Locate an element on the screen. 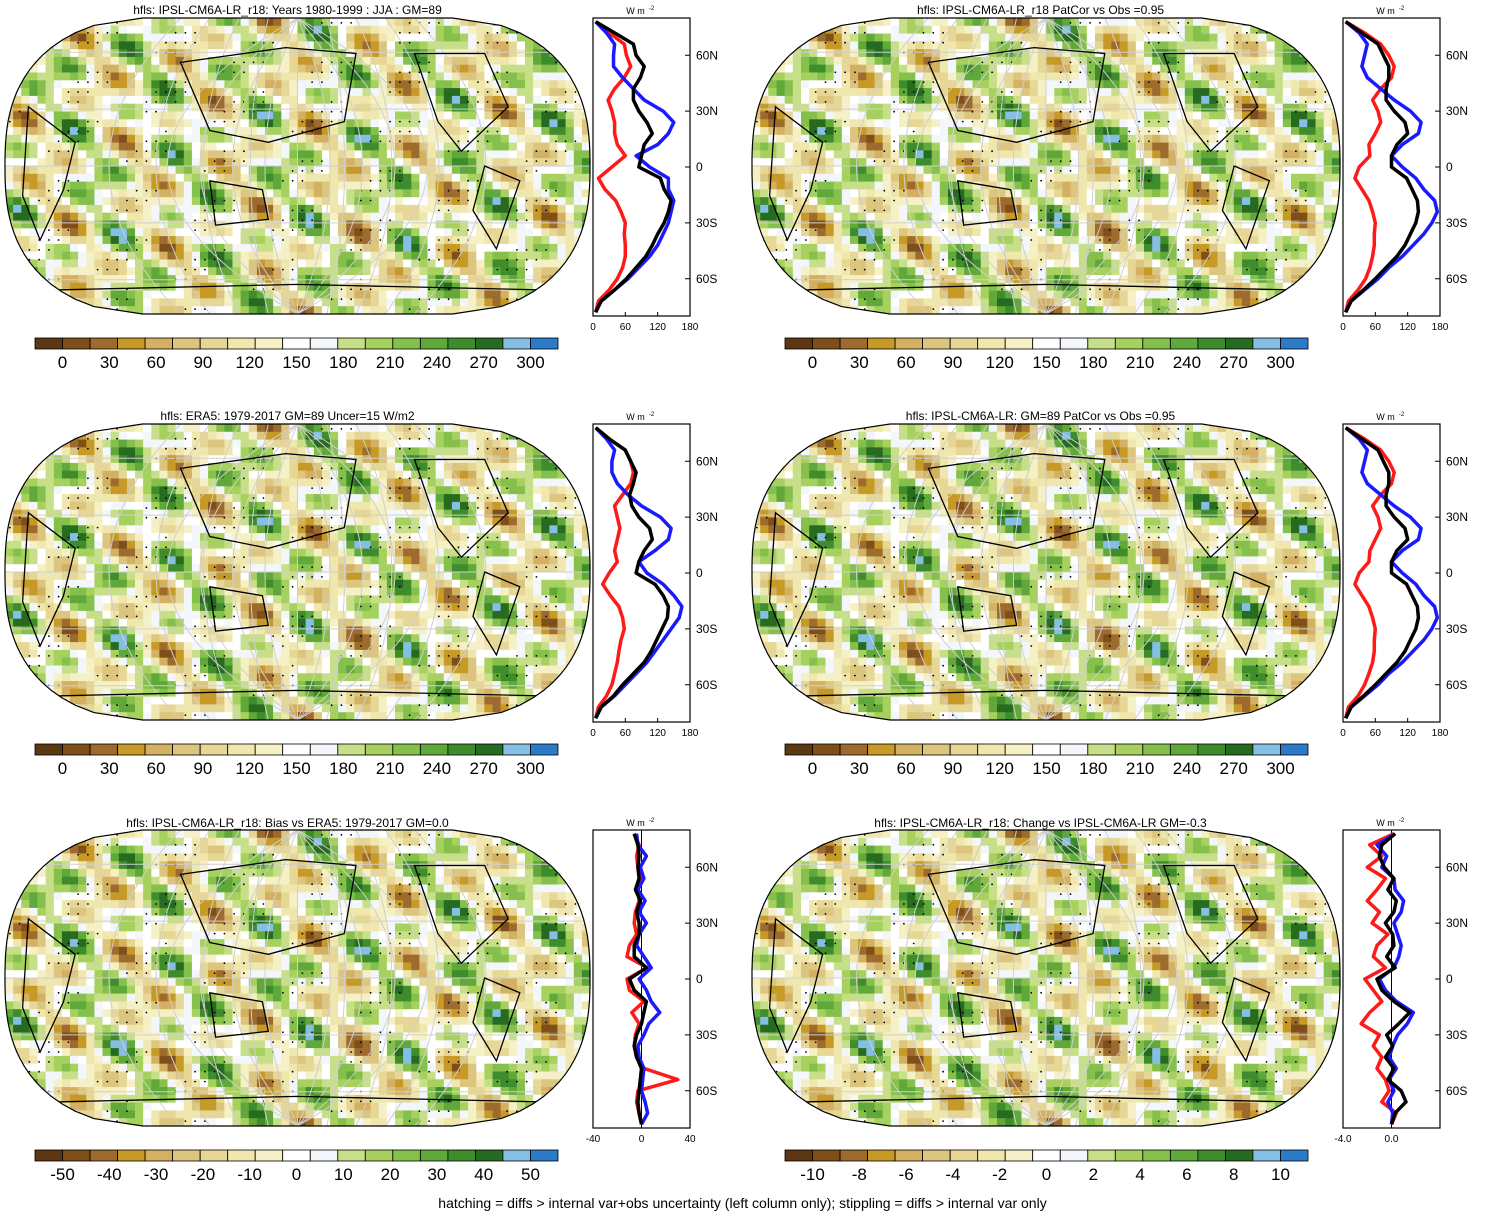  map-outline is located at coordinates (1046, 166).